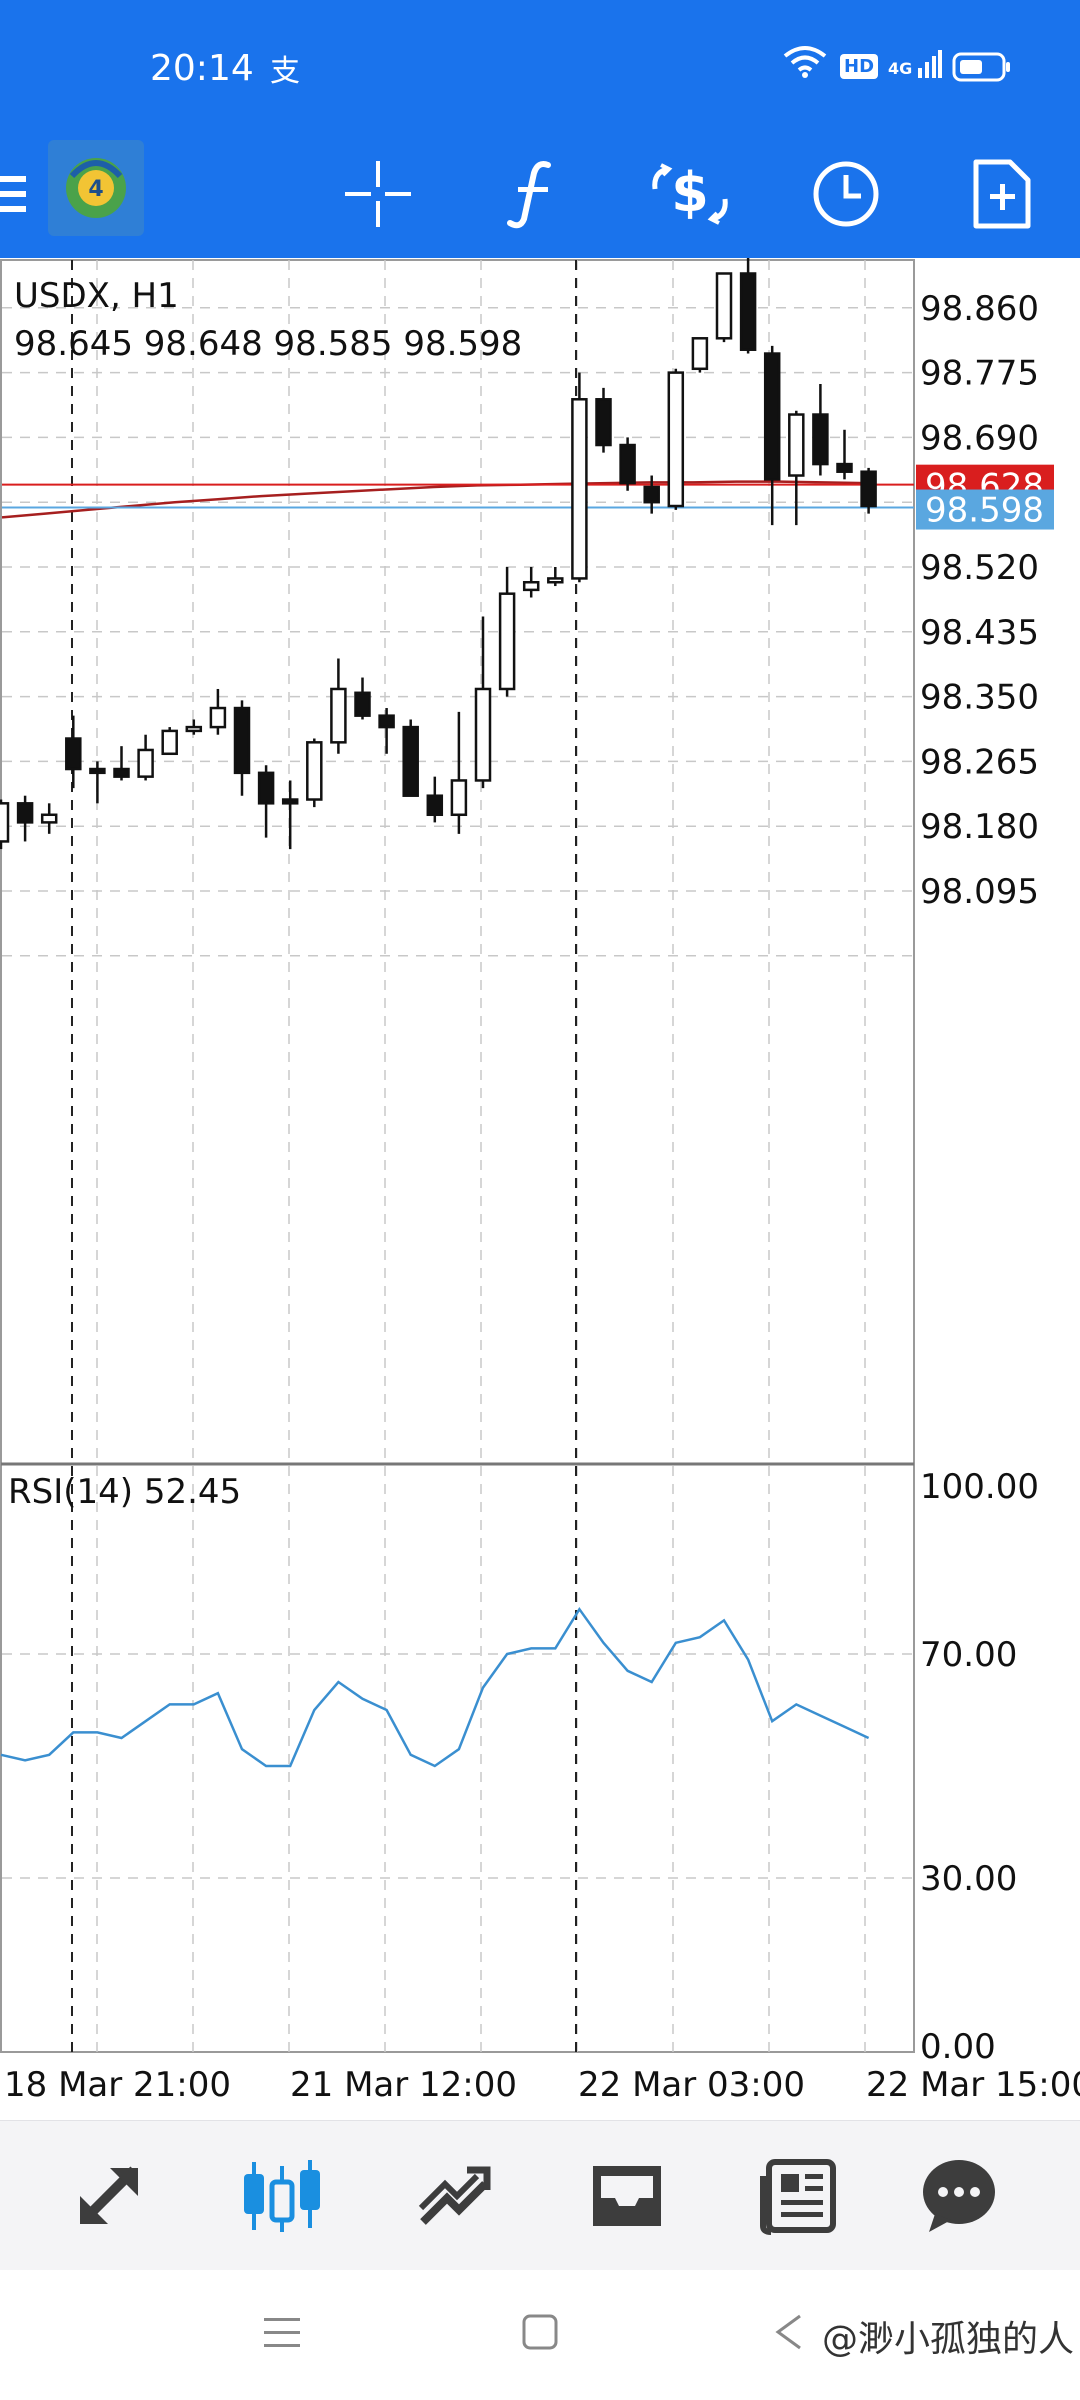 Image resolution: width=1080 pixels, height=2400 pixels. I want to click on recents-icon, so click(282, 2334).